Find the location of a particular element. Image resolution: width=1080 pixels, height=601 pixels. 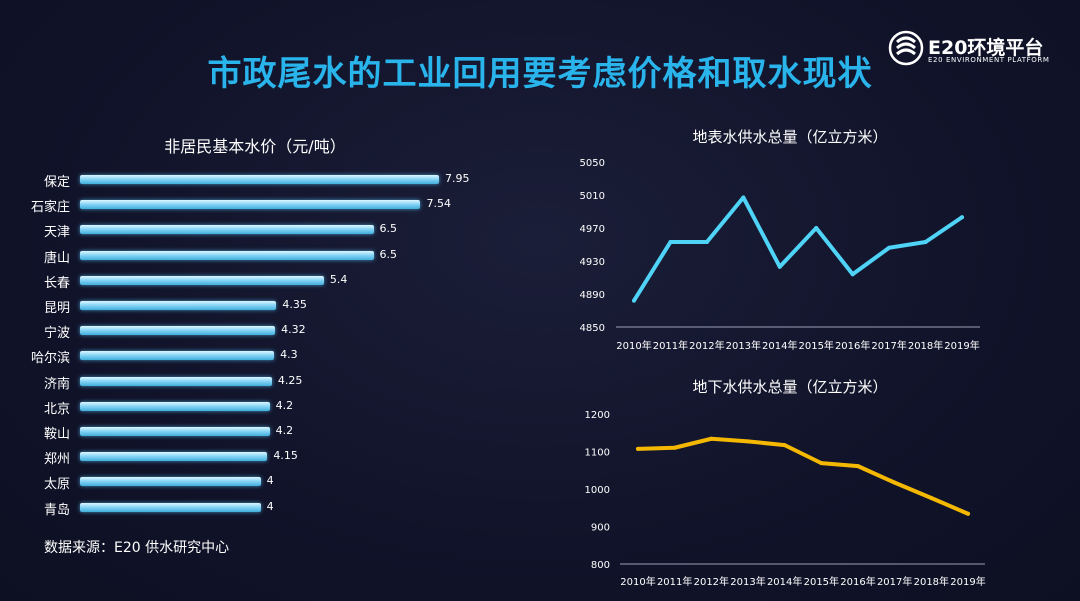

y-tick-label: 4890 is located at coordinates (592, 295).